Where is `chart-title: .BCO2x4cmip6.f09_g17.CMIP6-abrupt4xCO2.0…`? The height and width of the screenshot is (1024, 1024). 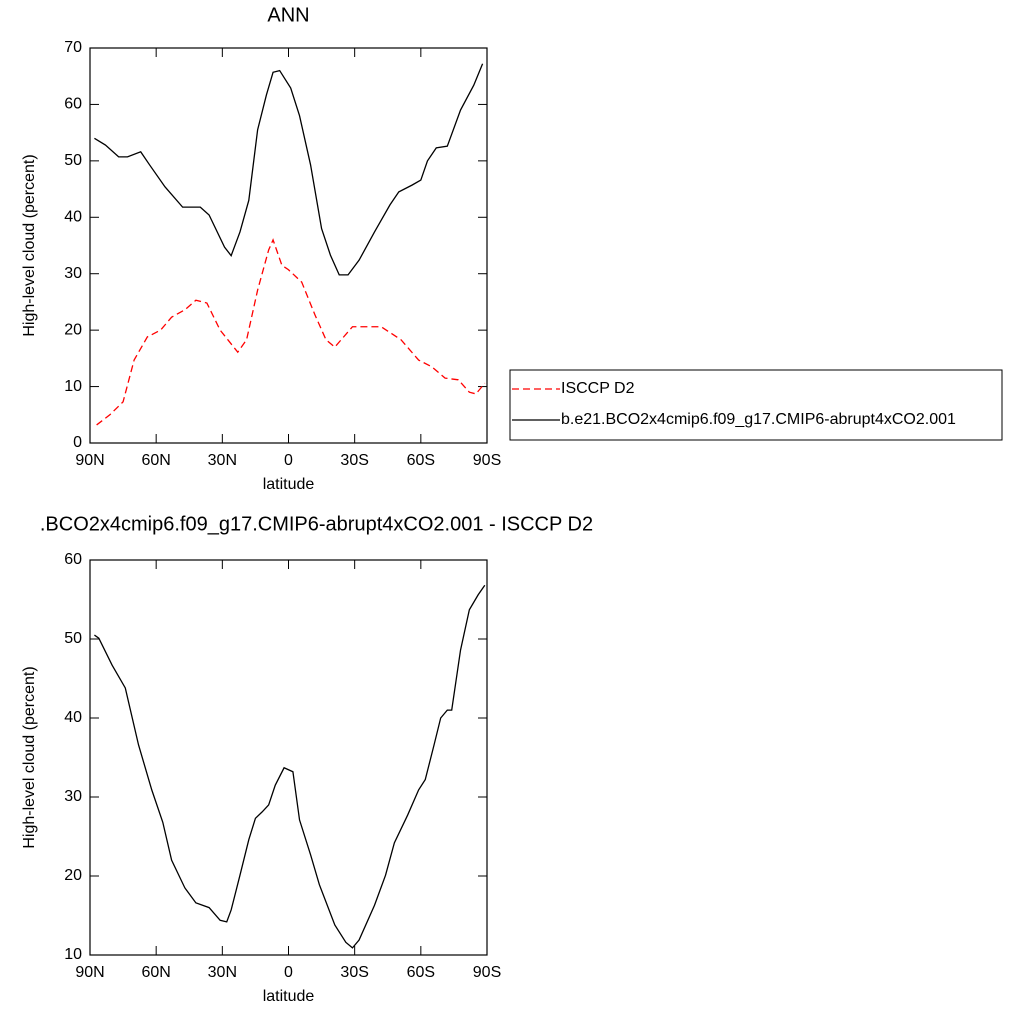
chart-title: .BCO2x4cmip6.f09_g17.CMIP6-abrupt4xCO2.0… is located at coordinates (316, 524).